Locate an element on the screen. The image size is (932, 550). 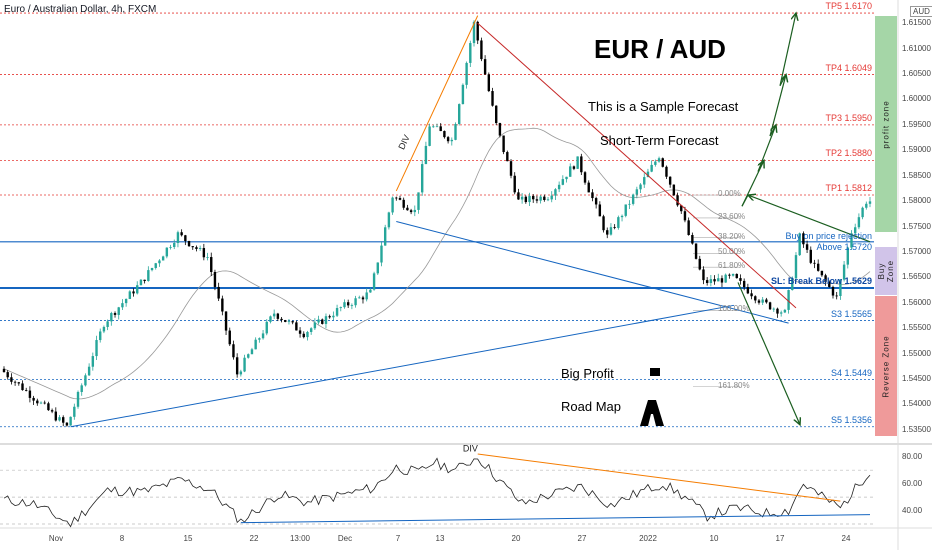
forecast-arrow is located at coordinates (777, 106).